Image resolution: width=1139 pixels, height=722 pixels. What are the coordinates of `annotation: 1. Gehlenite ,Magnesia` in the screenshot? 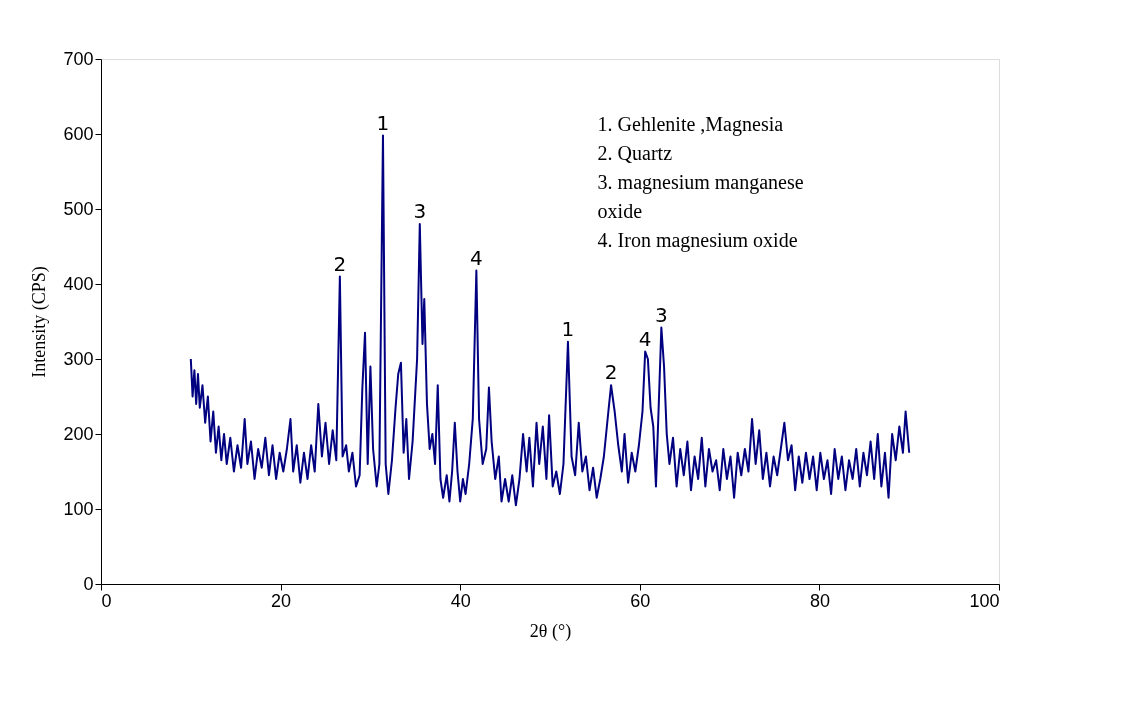 It's located at (690, 125).